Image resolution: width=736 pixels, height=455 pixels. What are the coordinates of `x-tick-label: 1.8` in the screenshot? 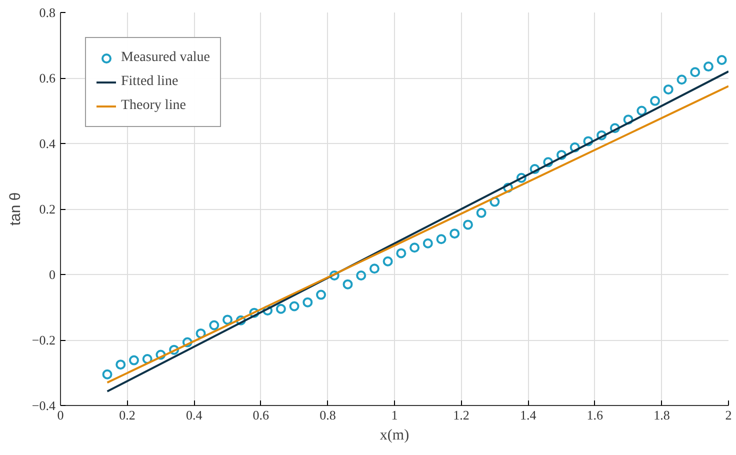 It's located at (662, 415).